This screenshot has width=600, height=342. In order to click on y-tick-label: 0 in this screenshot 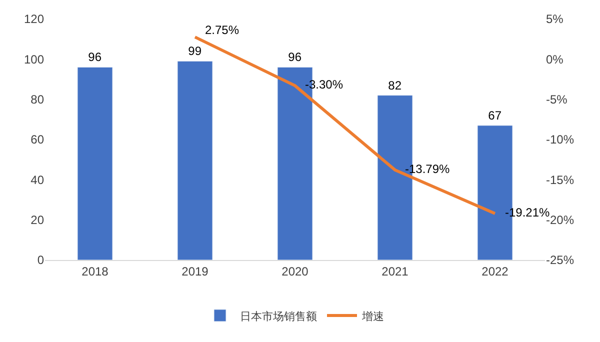, I will do `click(40, 260)`.